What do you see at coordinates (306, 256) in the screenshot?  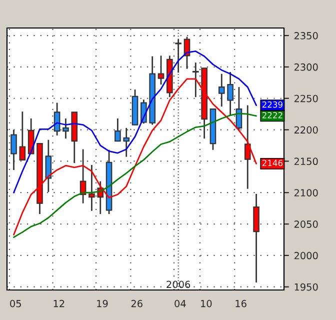 I see `y-tick-label: 2000` at bounding box center [306, 256].